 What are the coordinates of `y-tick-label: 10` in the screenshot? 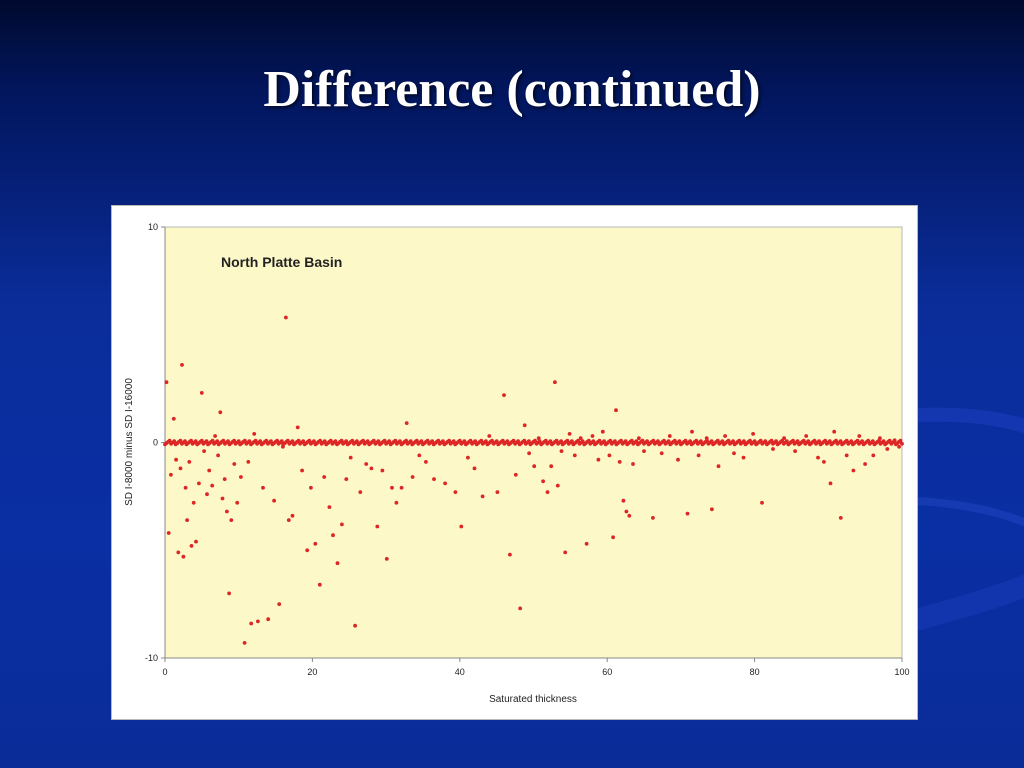 It's located at (153, 227).